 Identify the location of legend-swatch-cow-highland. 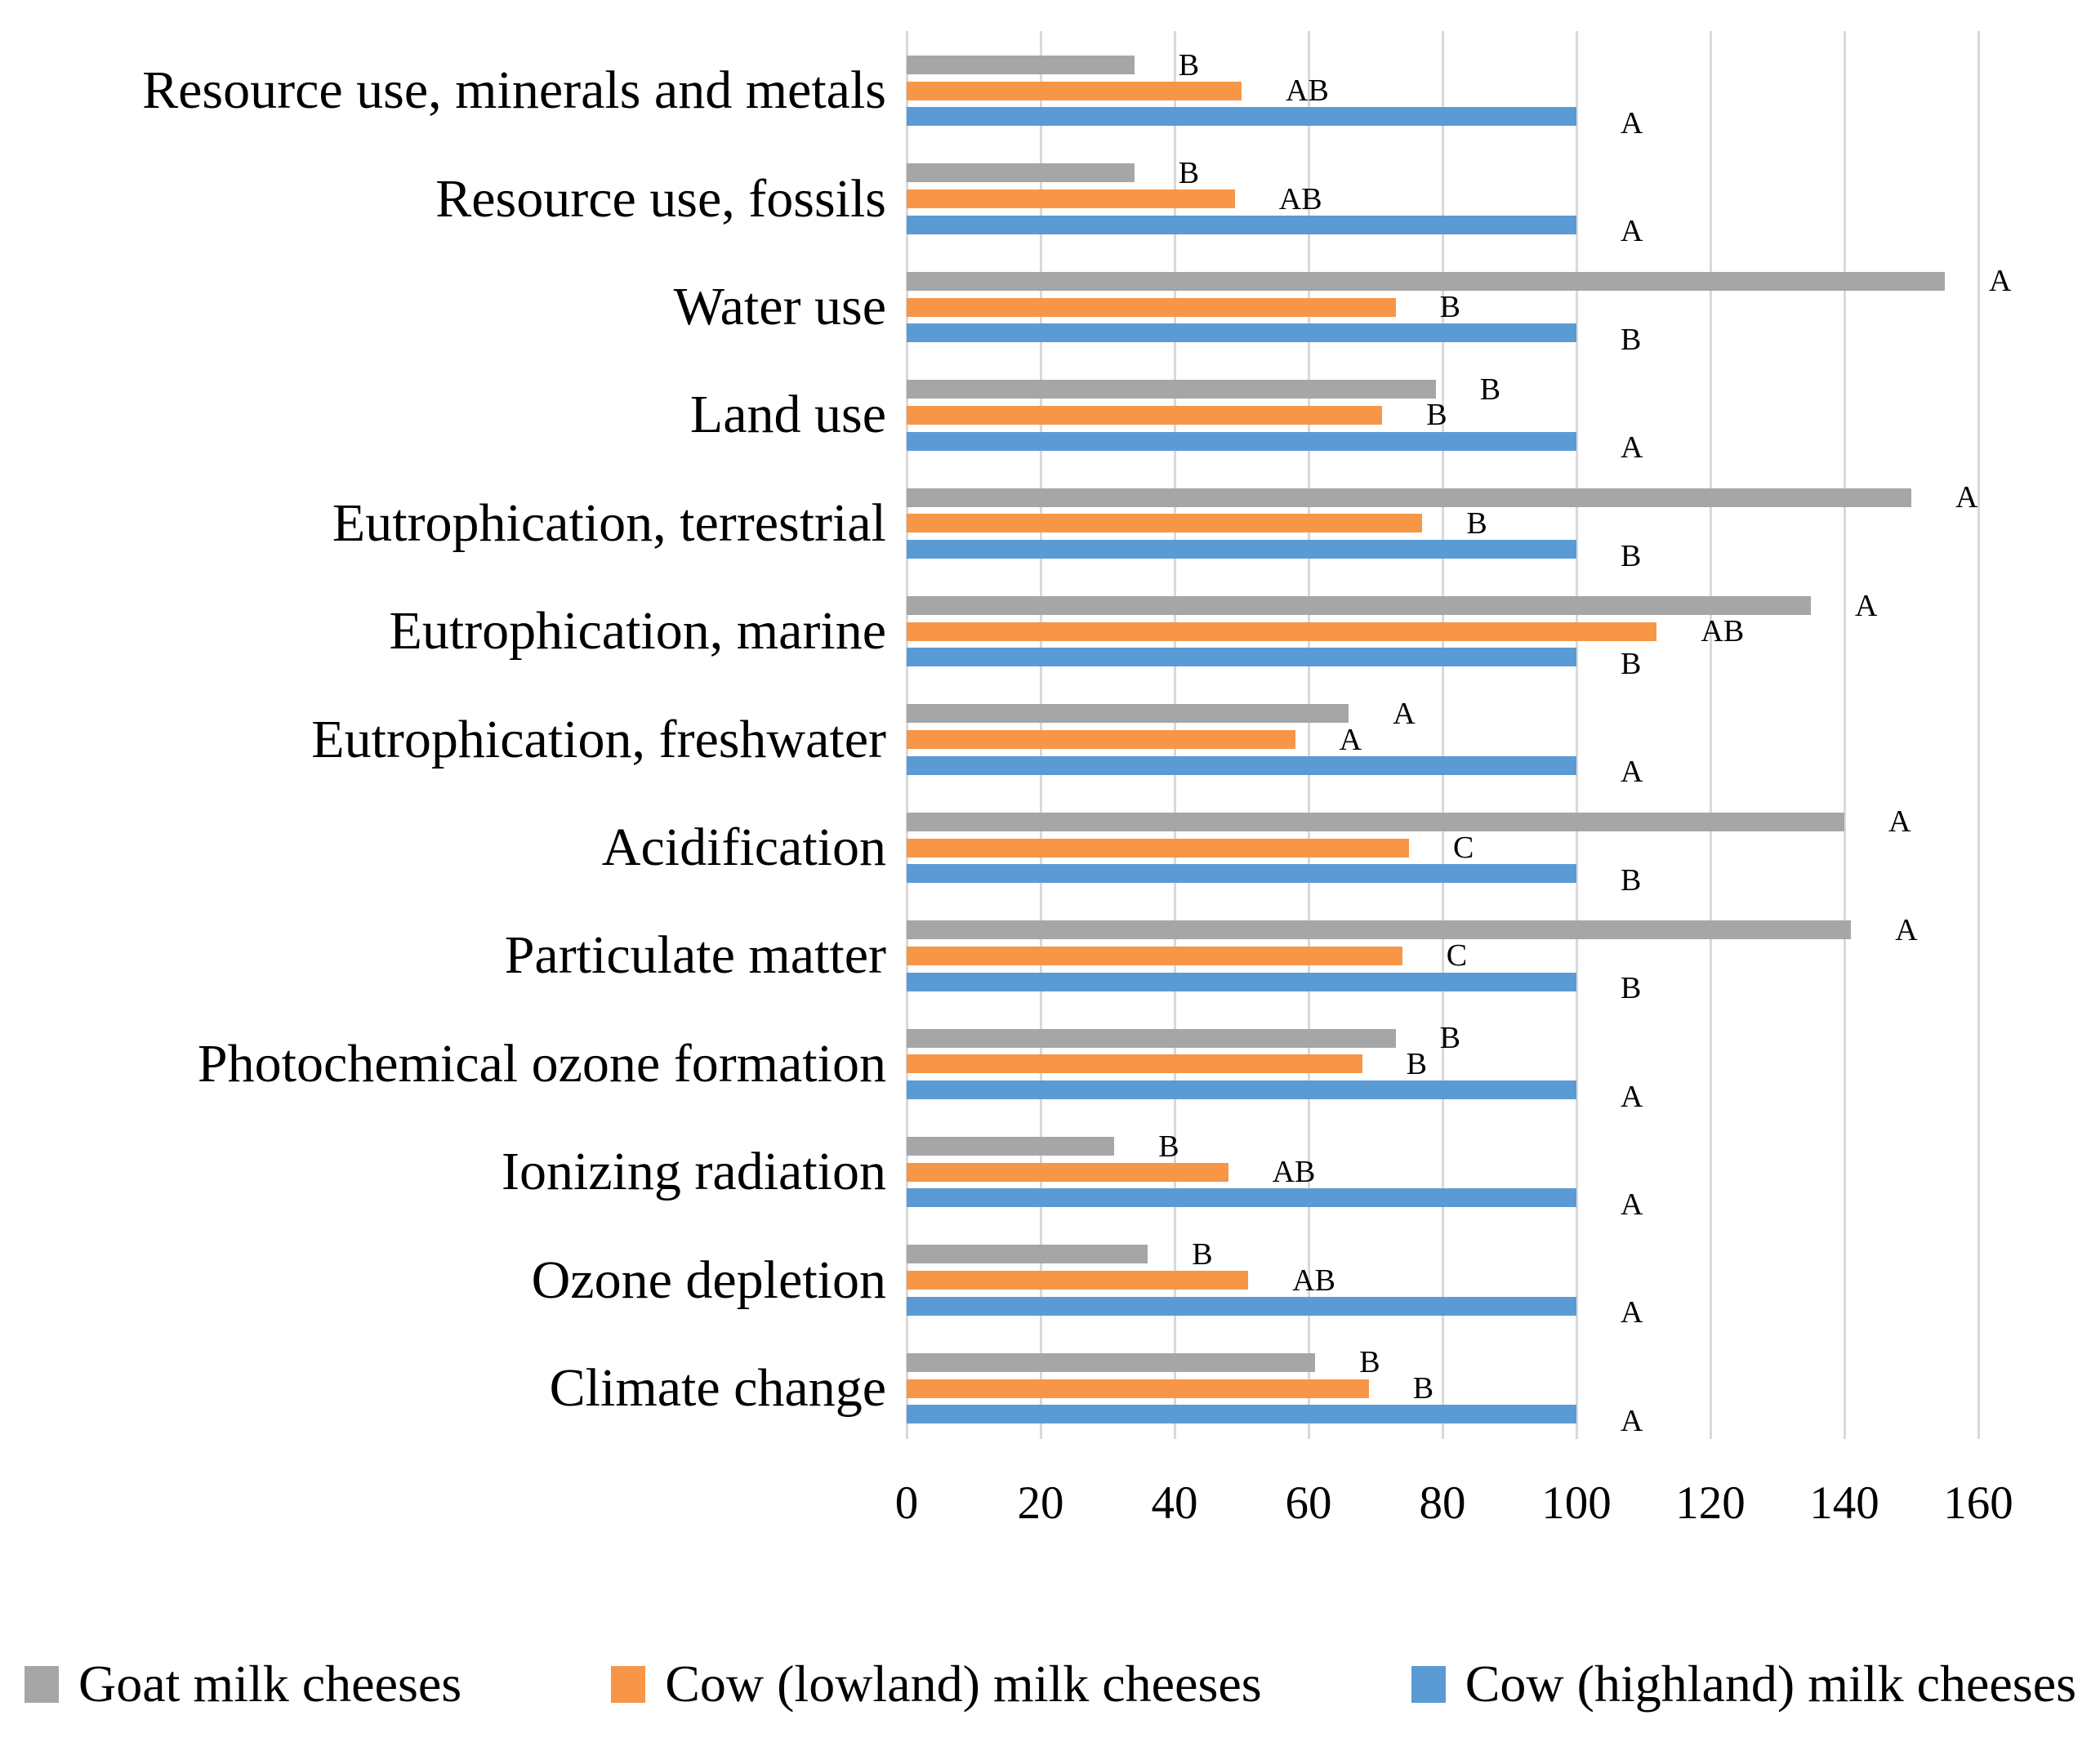
(1428, 1684).